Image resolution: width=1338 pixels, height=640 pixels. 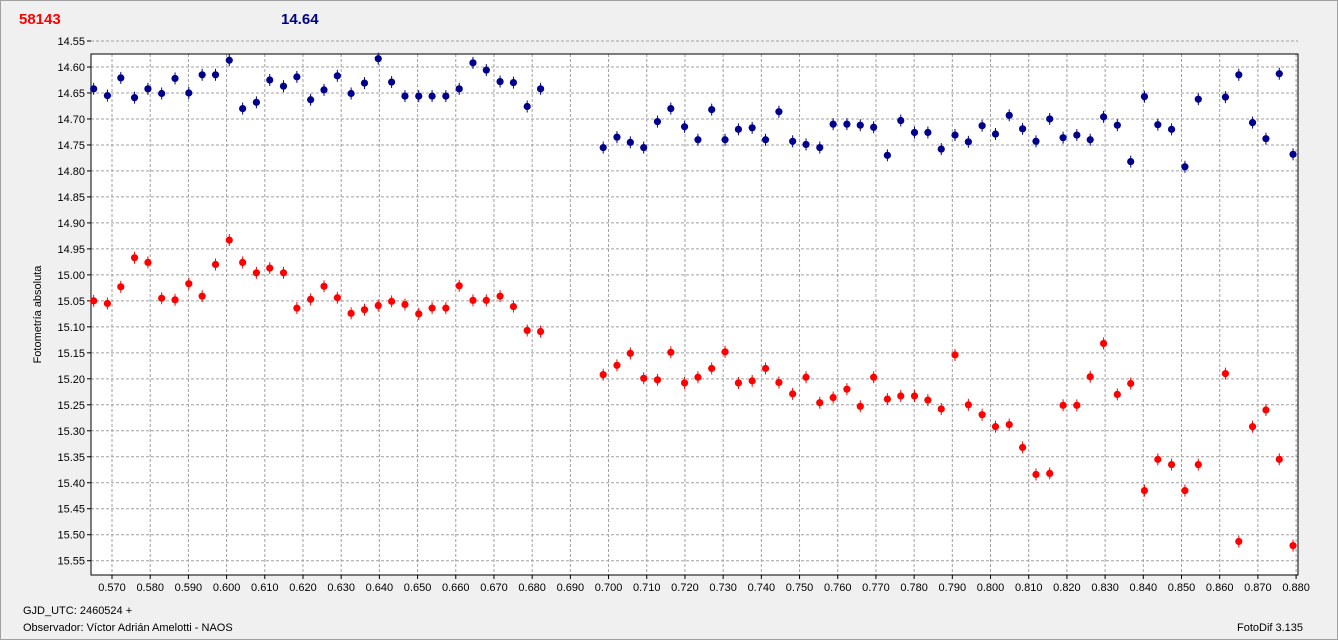 I want to click on x-tick-label: 0.720, so click(x=685, y=588).